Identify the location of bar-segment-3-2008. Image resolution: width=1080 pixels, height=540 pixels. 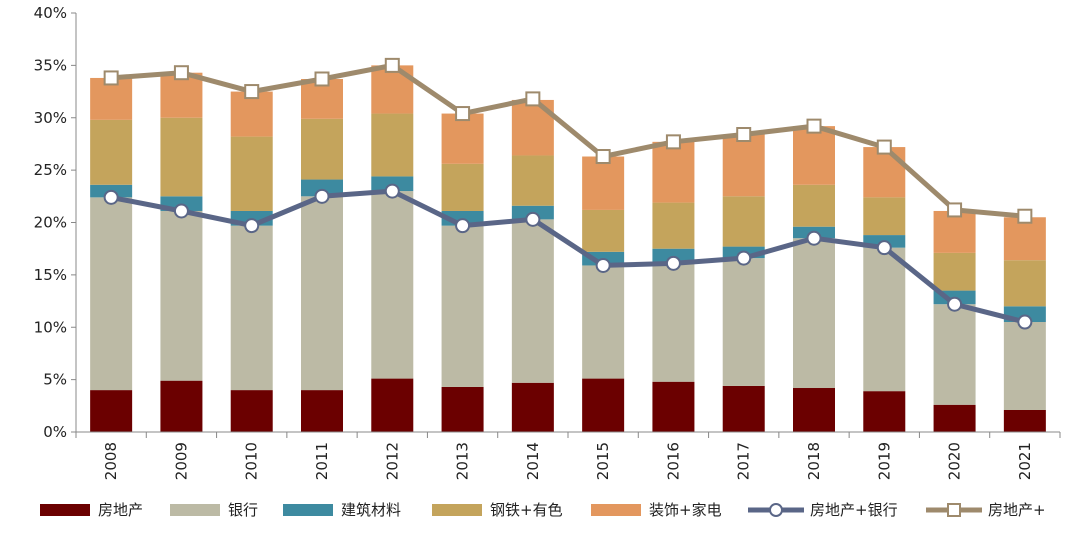
(111, 152).